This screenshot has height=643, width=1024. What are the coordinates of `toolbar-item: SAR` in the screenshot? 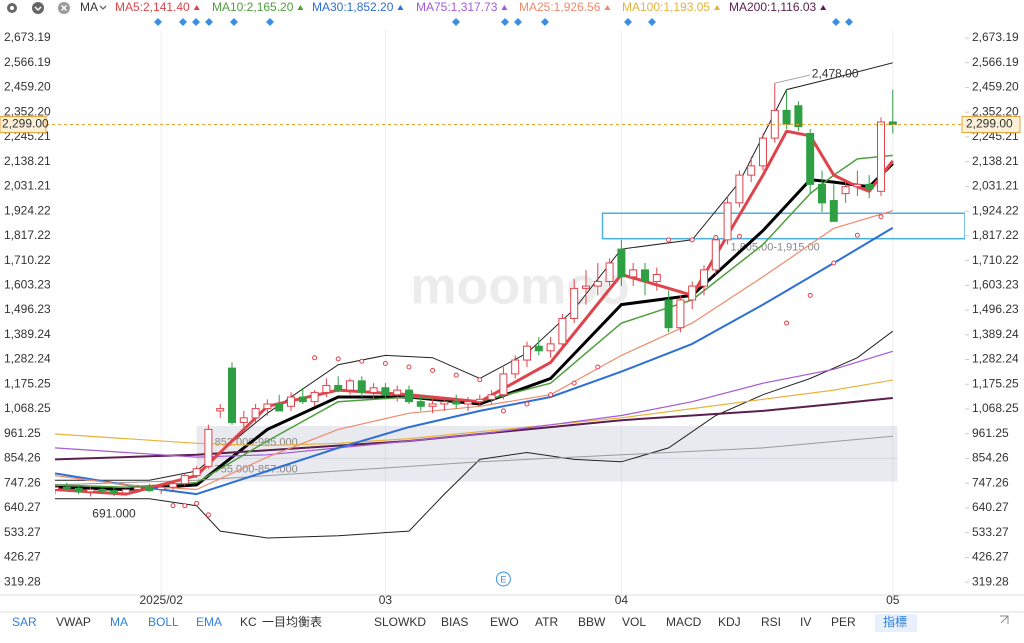 It's located at (24, 622).